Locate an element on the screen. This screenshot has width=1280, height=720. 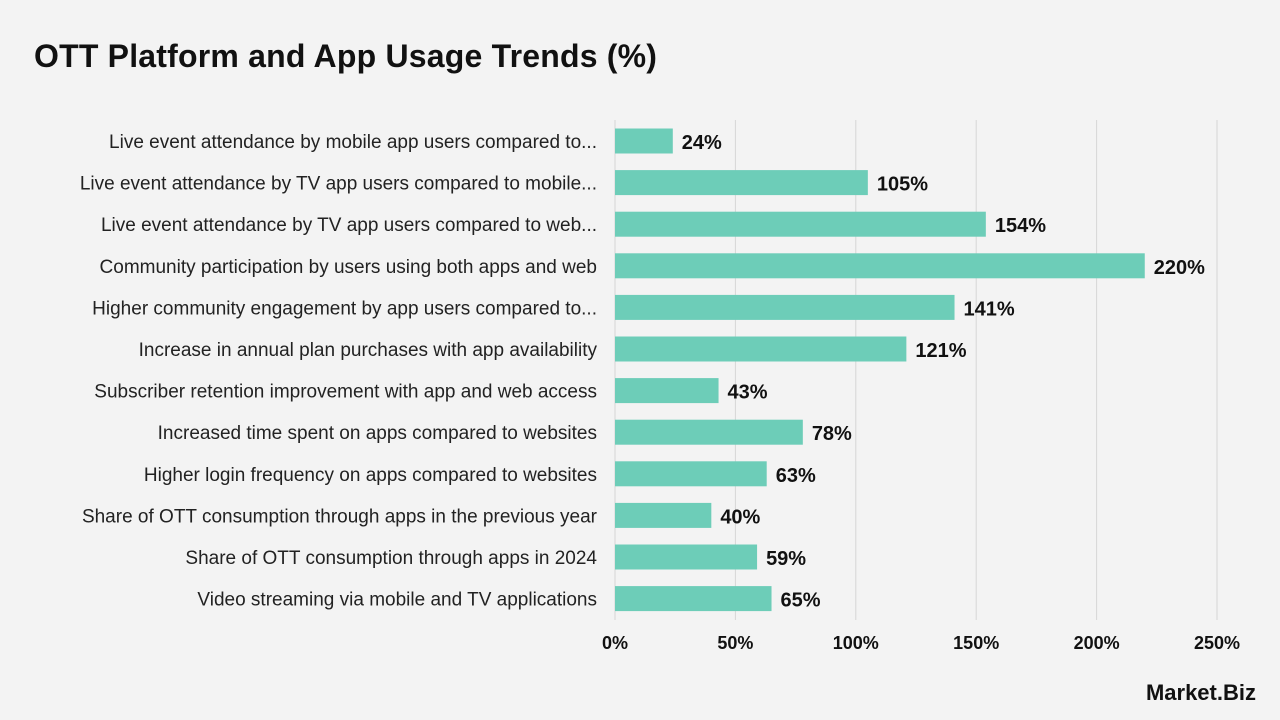
value-label: 154% is located at coordinates (1020, 226).